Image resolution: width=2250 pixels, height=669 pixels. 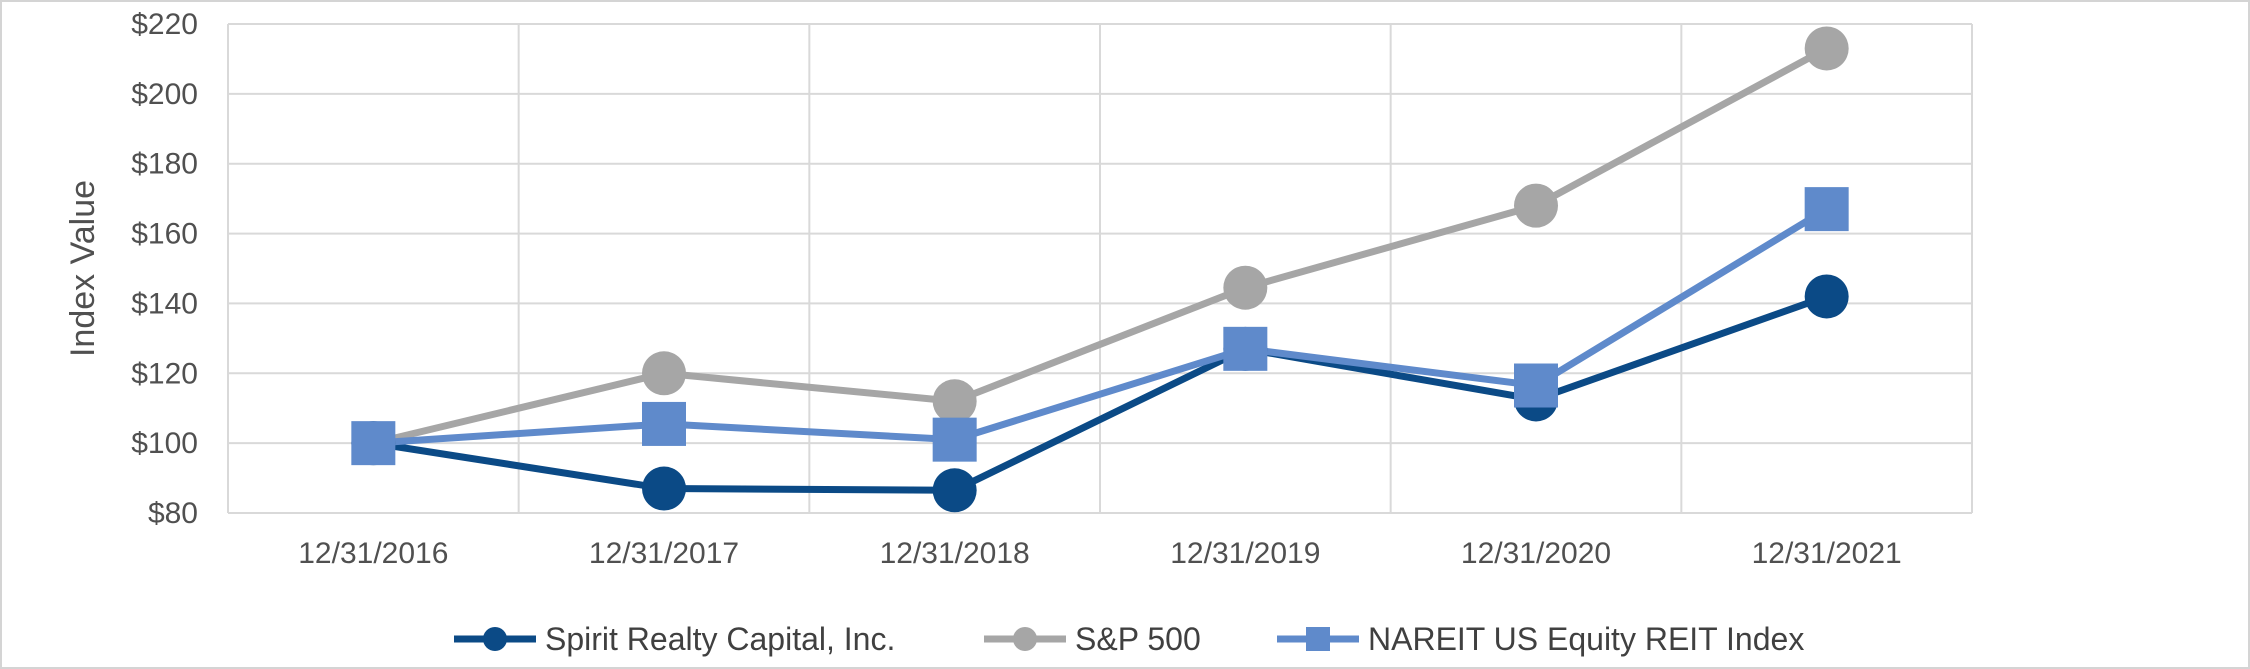 I want to click on y-tick-label: $100, so click(x=164, y=443).